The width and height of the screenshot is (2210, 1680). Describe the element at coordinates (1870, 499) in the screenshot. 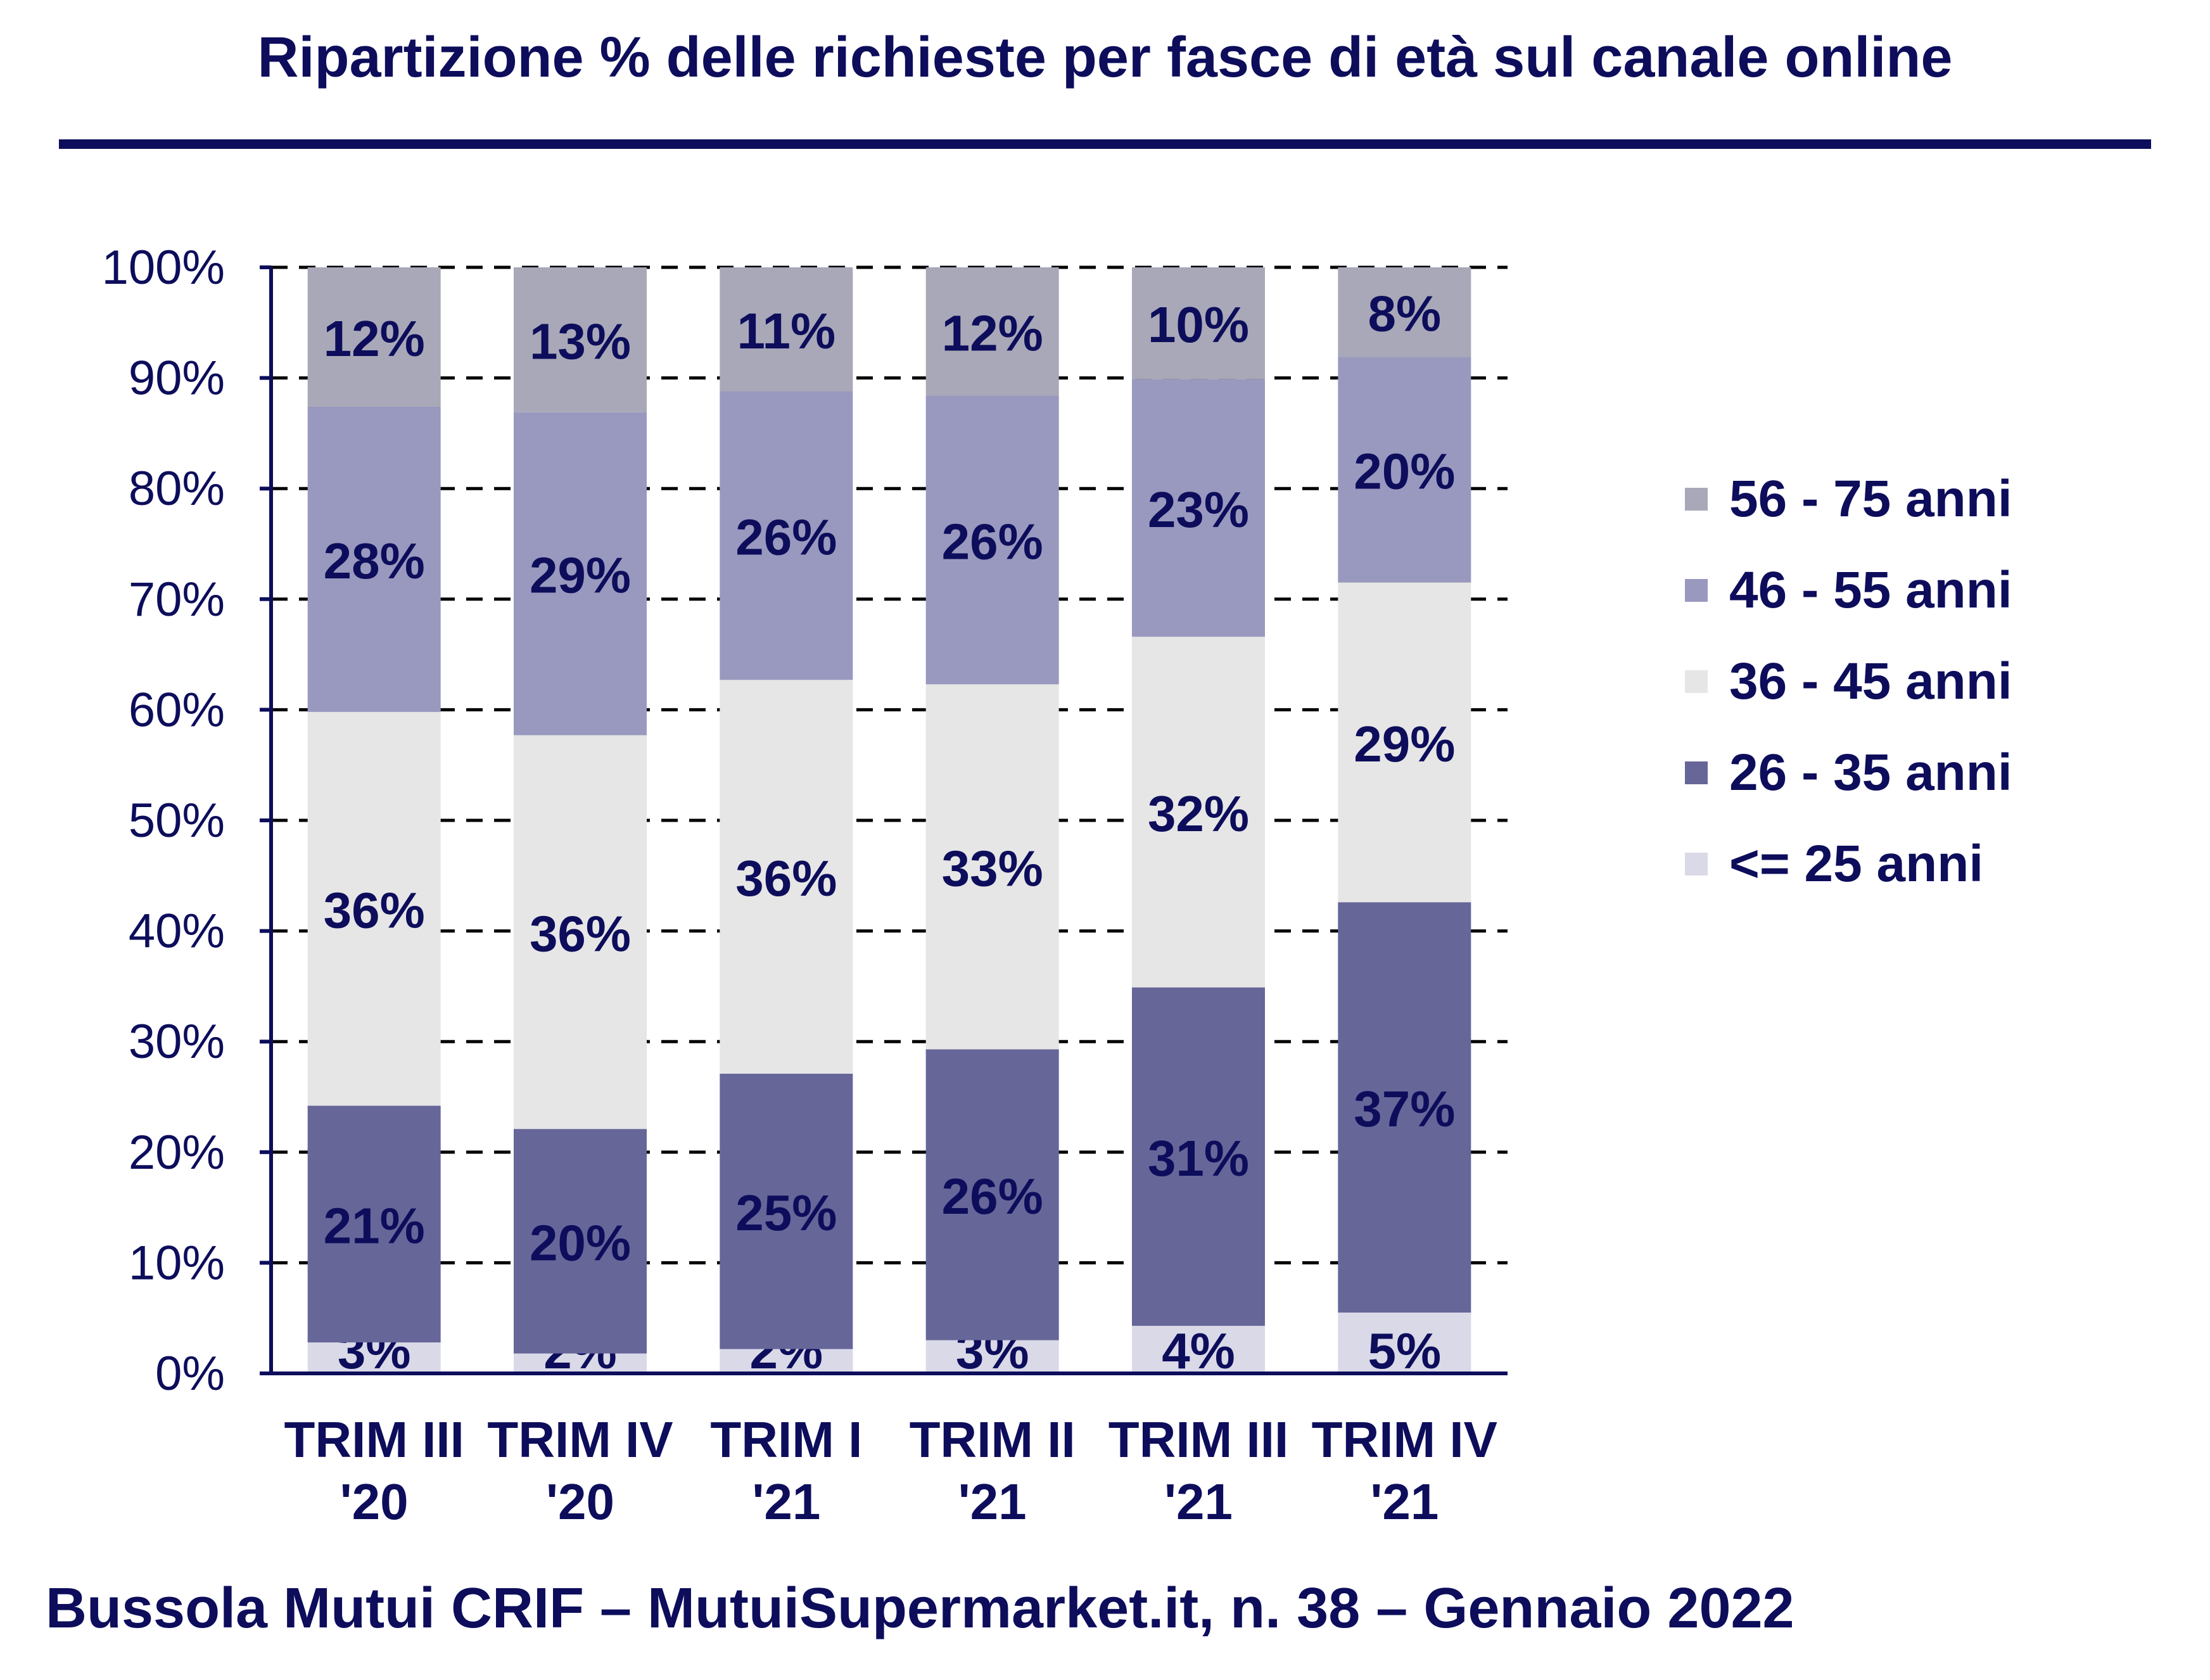

I see `legend-label: 56 - 75 anni` at that location.